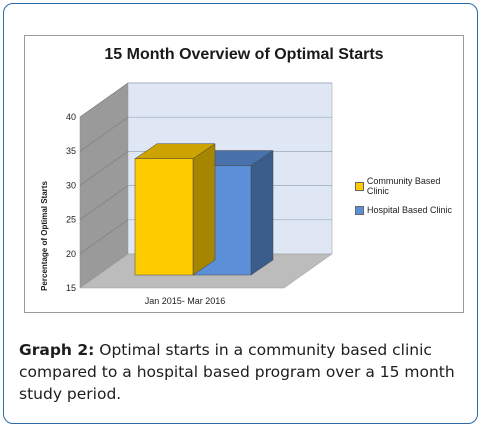  I want to click on legend-item-hospital: Hospital Based Clinic, so click(409, 210).